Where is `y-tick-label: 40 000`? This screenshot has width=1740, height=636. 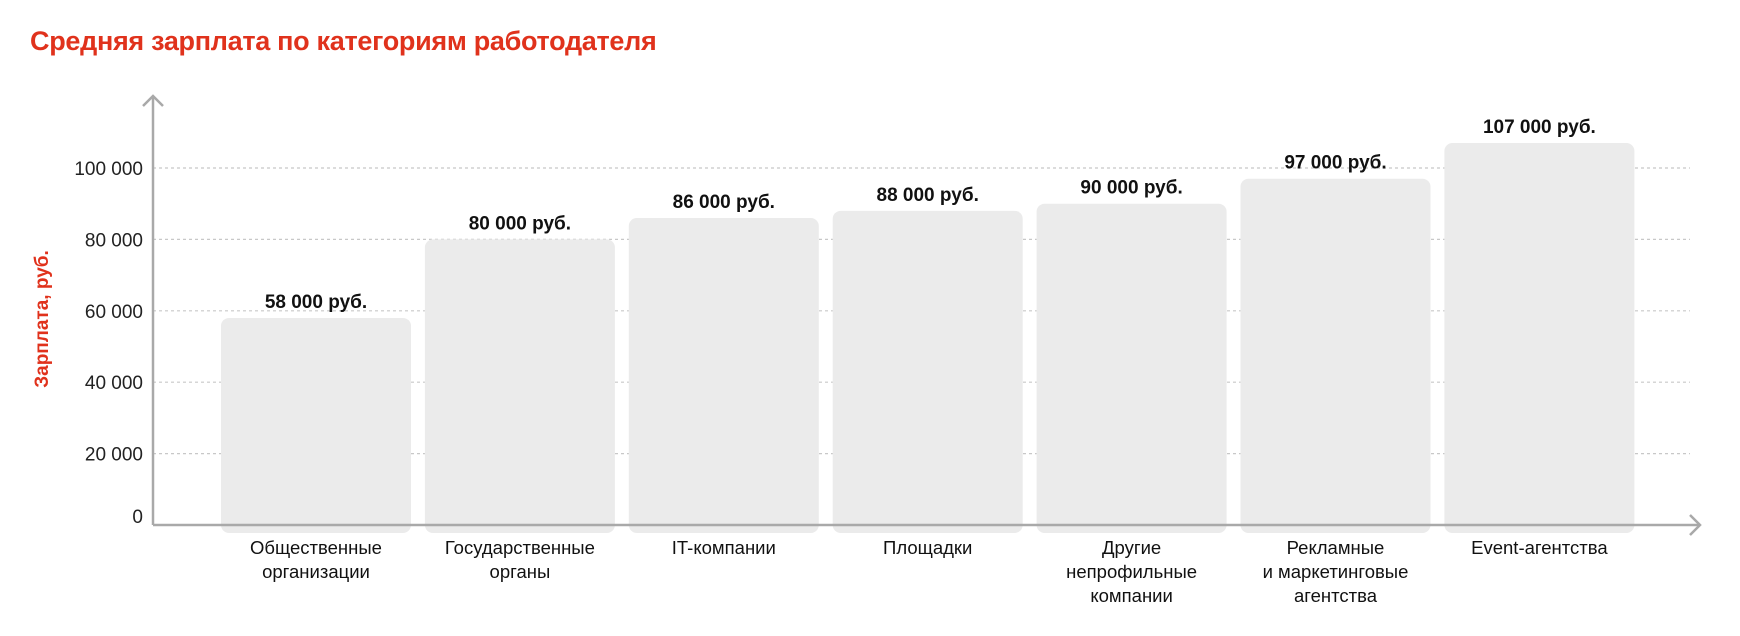 y-tick-label: 40 000 is located at coordinates (114, 383).